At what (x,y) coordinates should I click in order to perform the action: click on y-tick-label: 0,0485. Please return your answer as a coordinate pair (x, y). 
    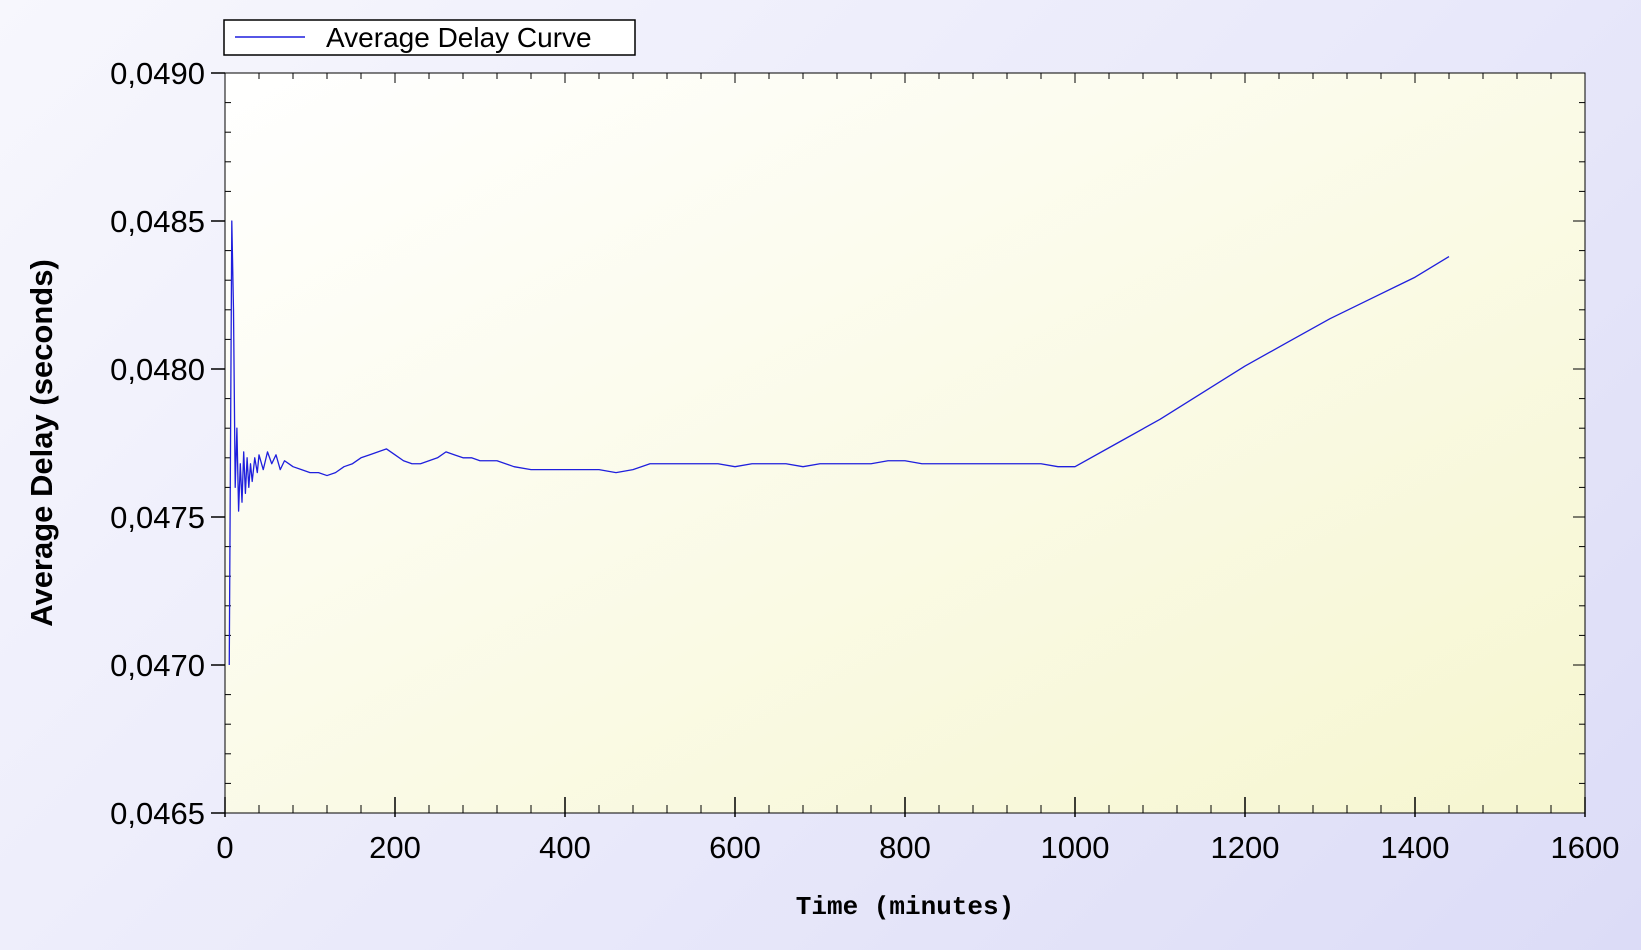
    Looking at the image, I should click on (157, 221).